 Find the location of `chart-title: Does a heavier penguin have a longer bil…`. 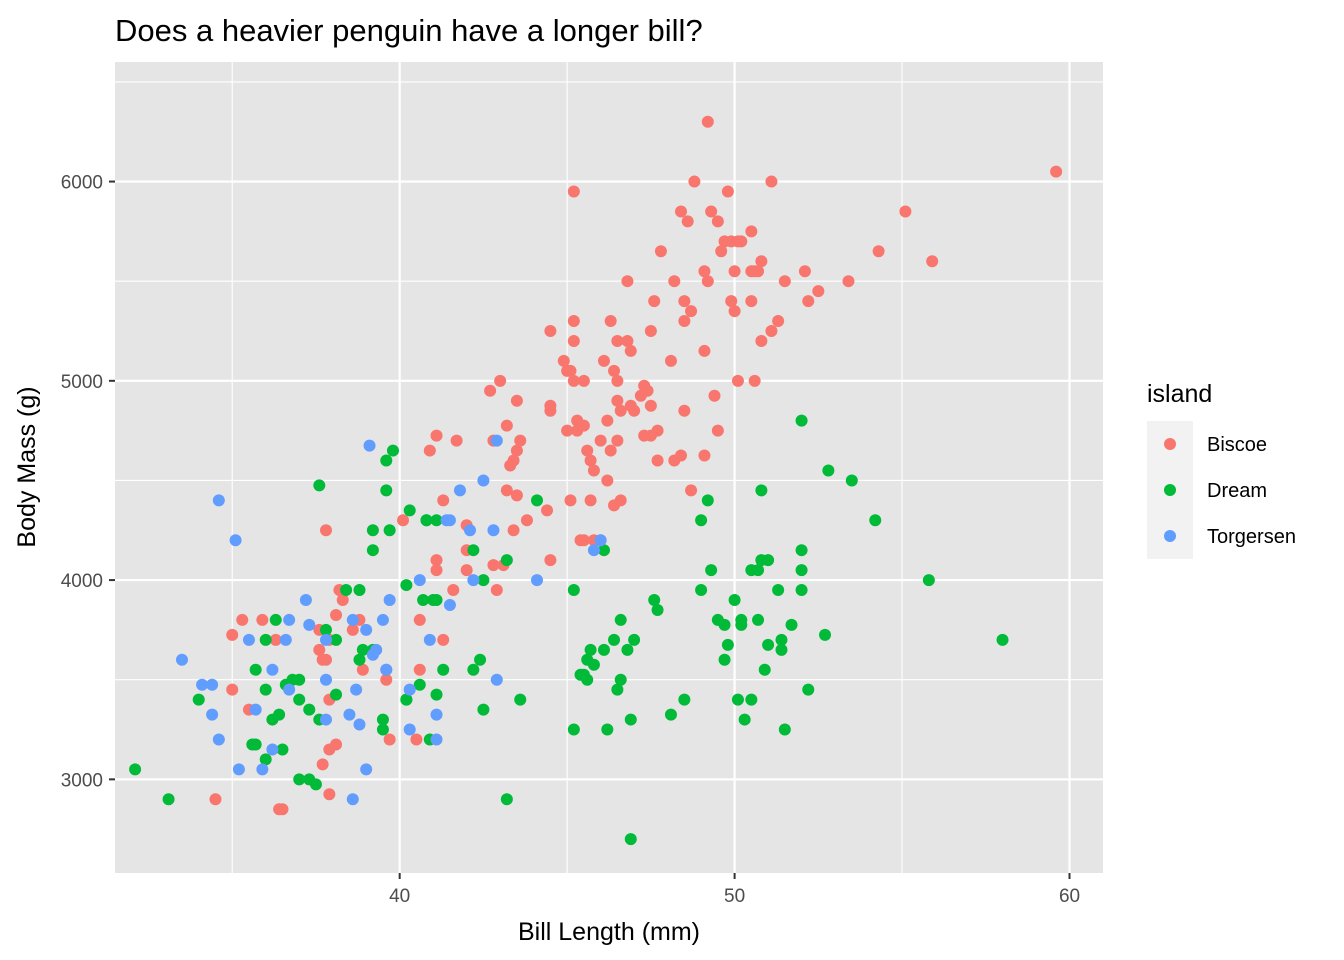

chart-title: Does a heavier penguin have a longer bil… is located at coordinates (409, 30).